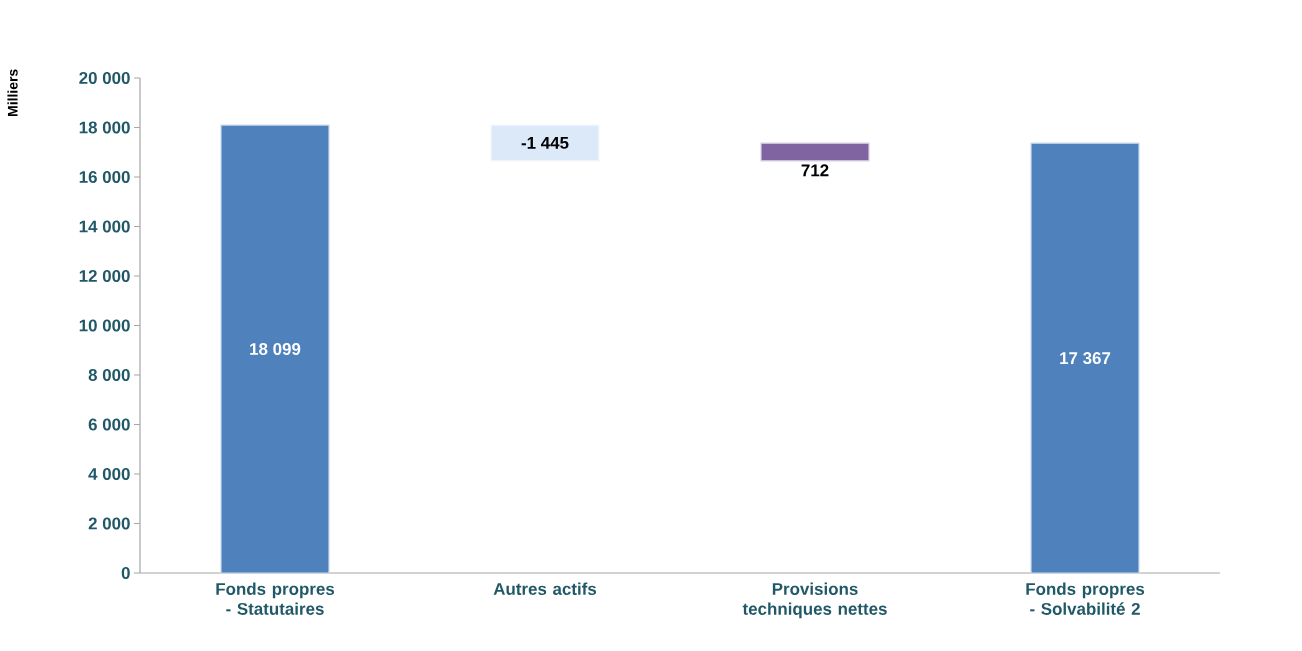  Describe the element at coordinates (12, 92) in the screenshot. I see `y-axis-title: Milliers` at that location.